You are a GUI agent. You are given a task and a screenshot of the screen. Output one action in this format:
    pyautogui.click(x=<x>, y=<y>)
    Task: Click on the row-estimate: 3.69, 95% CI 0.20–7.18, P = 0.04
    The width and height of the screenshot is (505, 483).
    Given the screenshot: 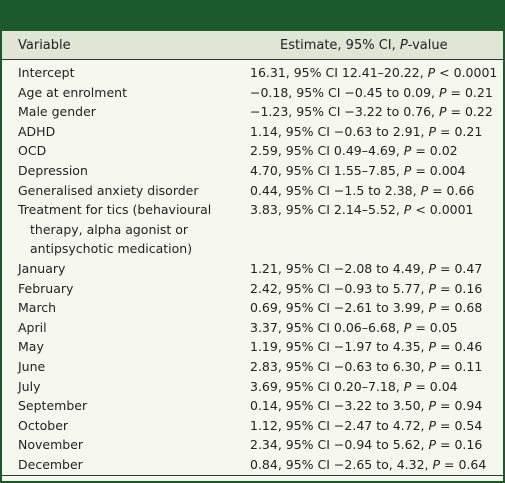 What is the action you would take?
    pyautogui.click(x=354, y=386)
    